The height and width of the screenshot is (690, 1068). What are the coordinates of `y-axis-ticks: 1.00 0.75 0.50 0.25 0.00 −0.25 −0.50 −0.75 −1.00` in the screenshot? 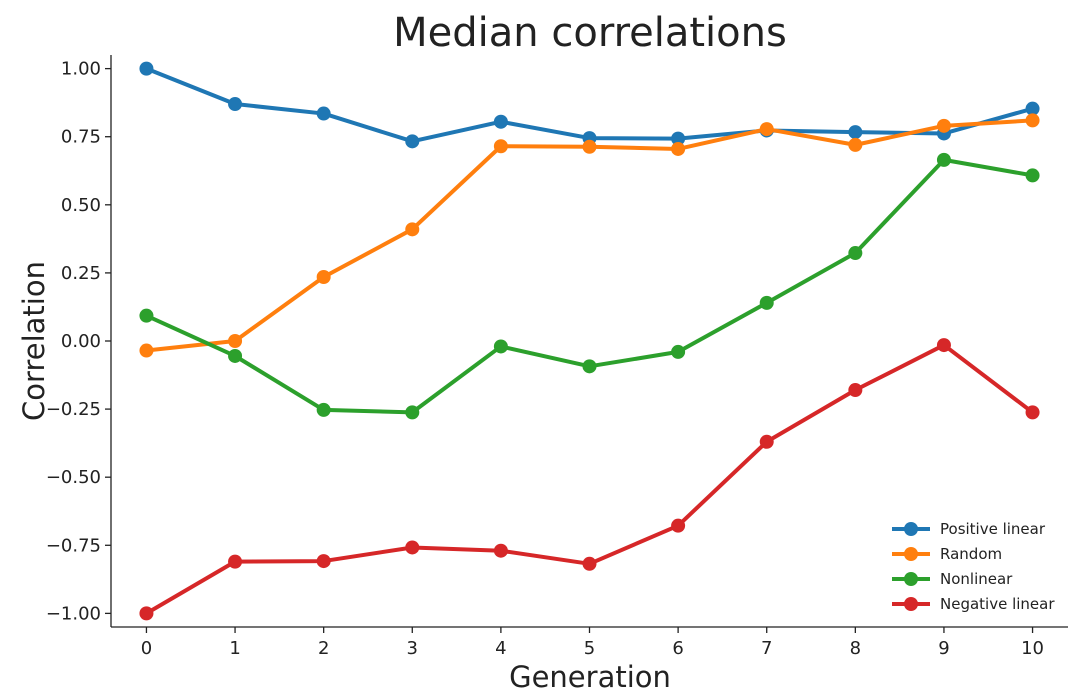 It's located at (78, 341).